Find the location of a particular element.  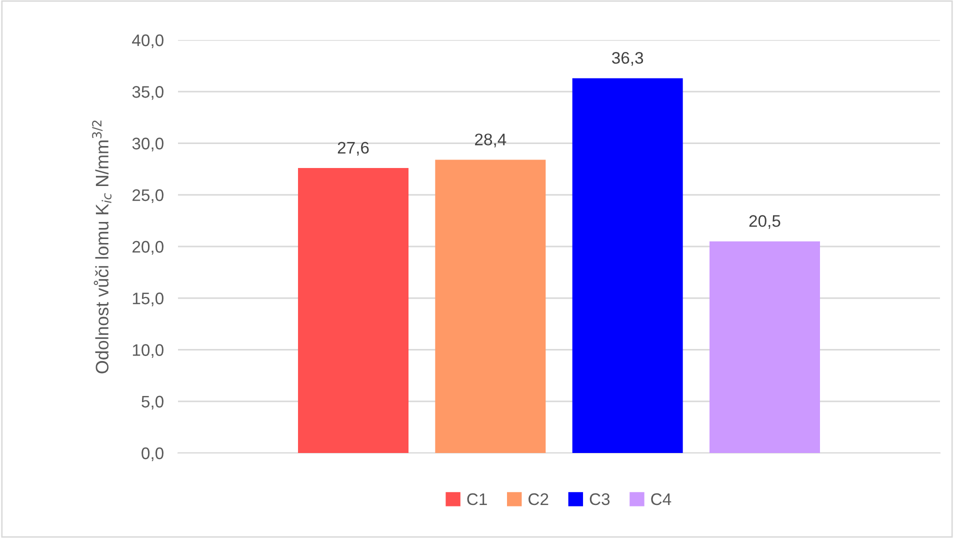

y-tick-label: 30,0 is located at coordinates (148, 145).